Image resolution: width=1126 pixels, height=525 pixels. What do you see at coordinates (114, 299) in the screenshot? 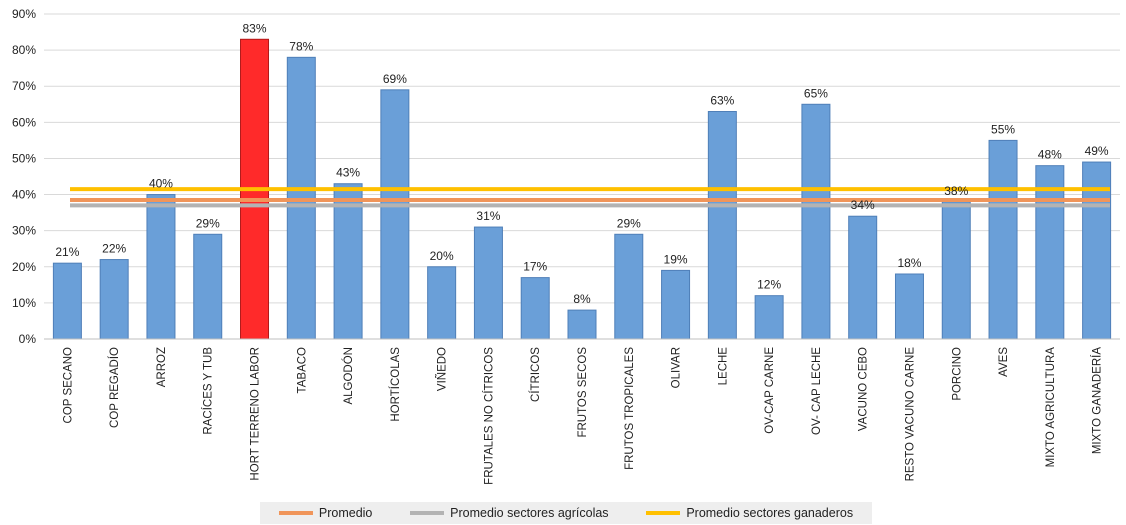
I see `bar-cop-regad-o` at bounding box center [114, 299].